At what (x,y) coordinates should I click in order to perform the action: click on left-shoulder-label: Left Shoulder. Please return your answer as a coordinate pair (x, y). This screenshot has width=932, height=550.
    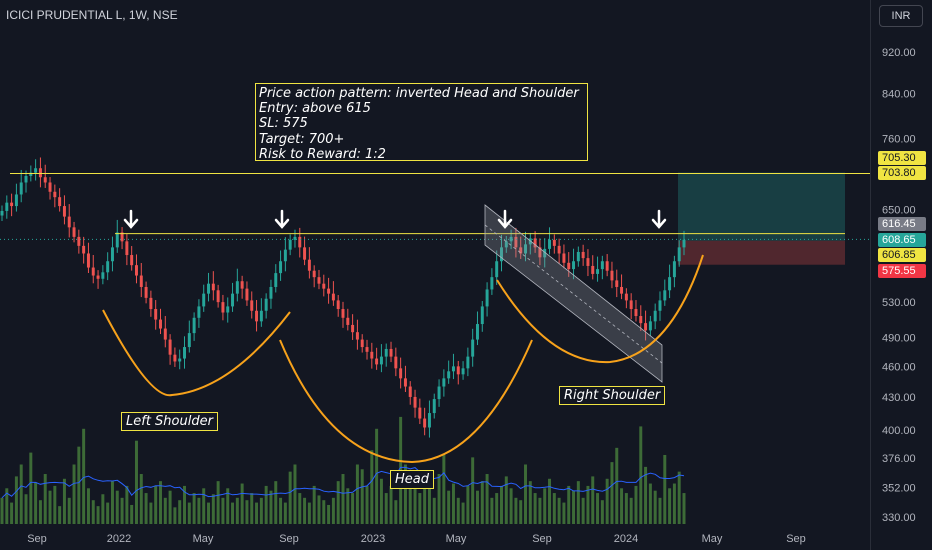
    Looking at the image, I should click on (169, 421).